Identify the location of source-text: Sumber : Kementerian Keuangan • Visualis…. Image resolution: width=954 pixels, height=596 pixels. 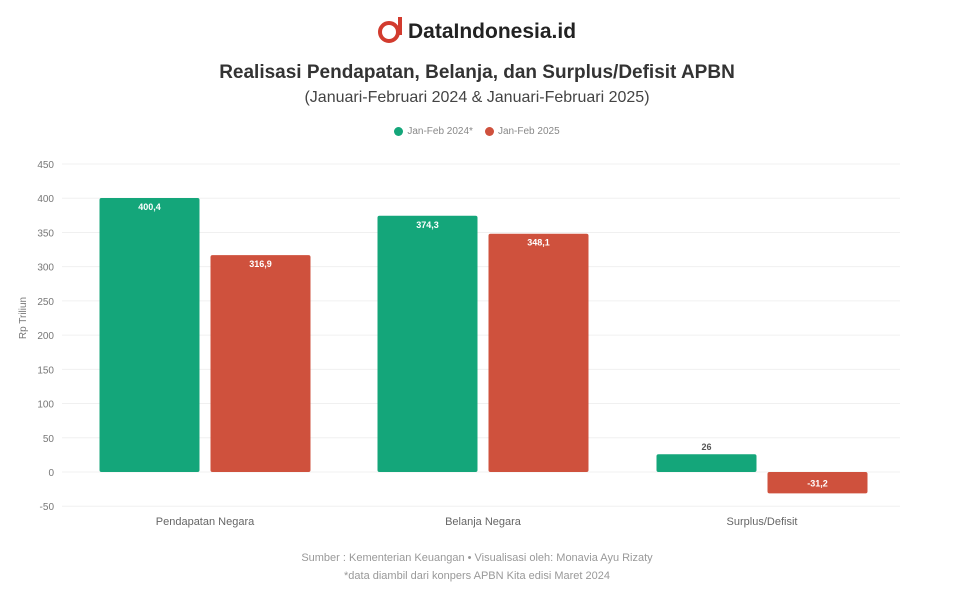
(477, 558).